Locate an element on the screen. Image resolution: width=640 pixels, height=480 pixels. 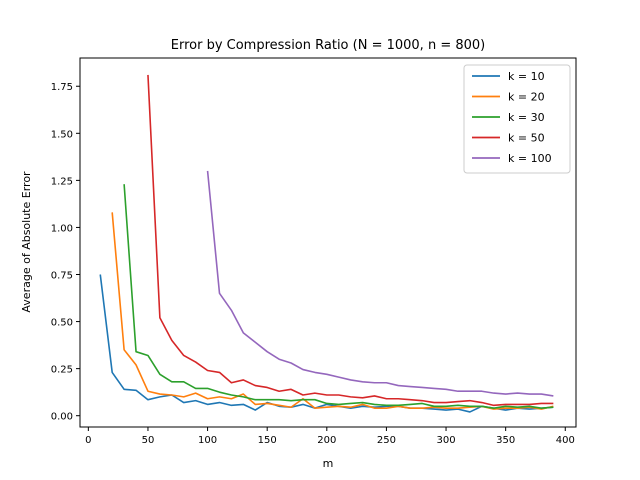
x-tick-label: 100 is located at coordinates (207, 440).